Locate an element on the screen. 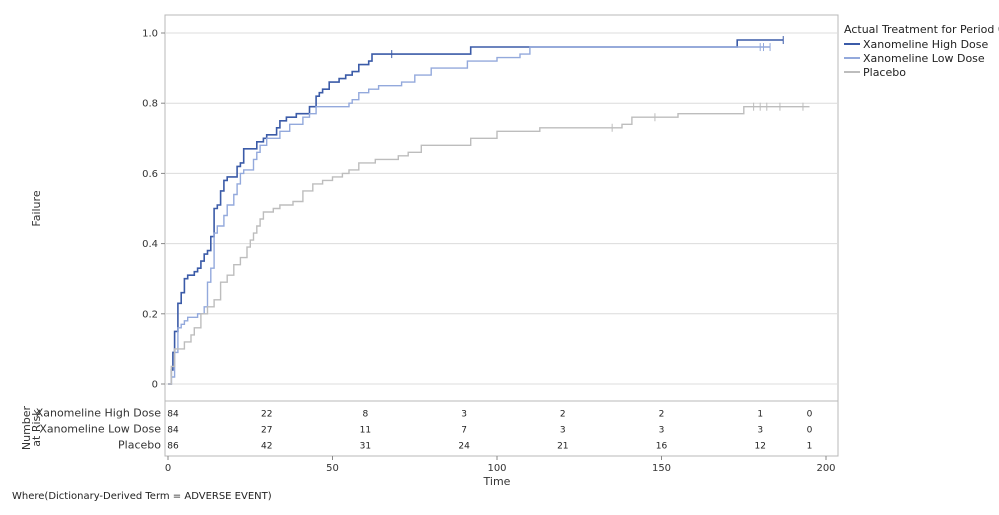 The width and height of the screenshot is (999, 515). at-risk-row-label: Placebo is located at coordinates (139, 445).